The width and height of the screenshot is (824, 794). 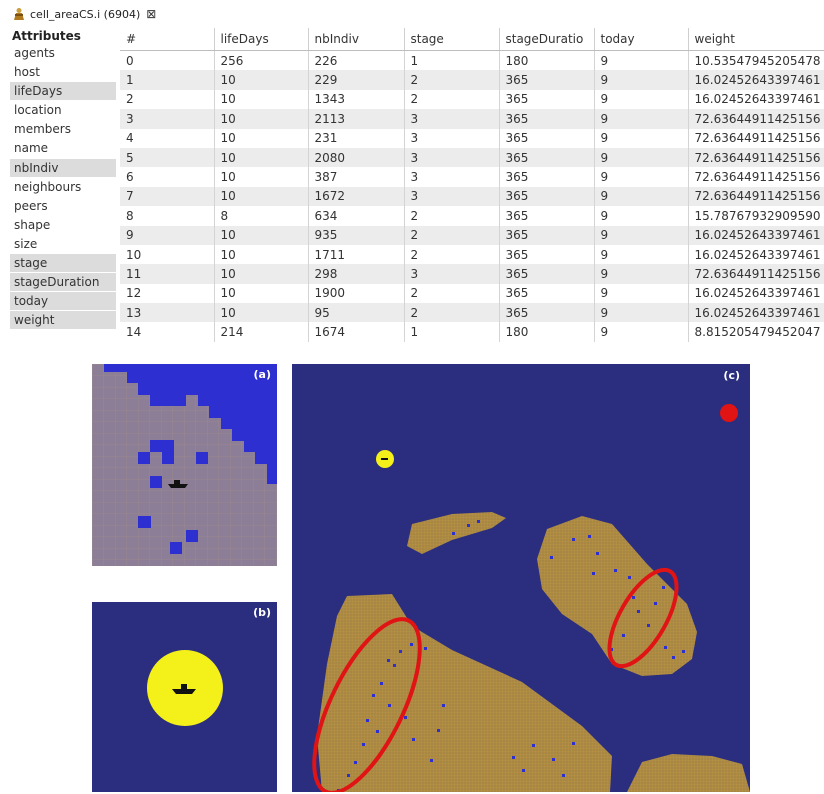 I want to click on panel-c-label: (c), so click(x=731, y=375).